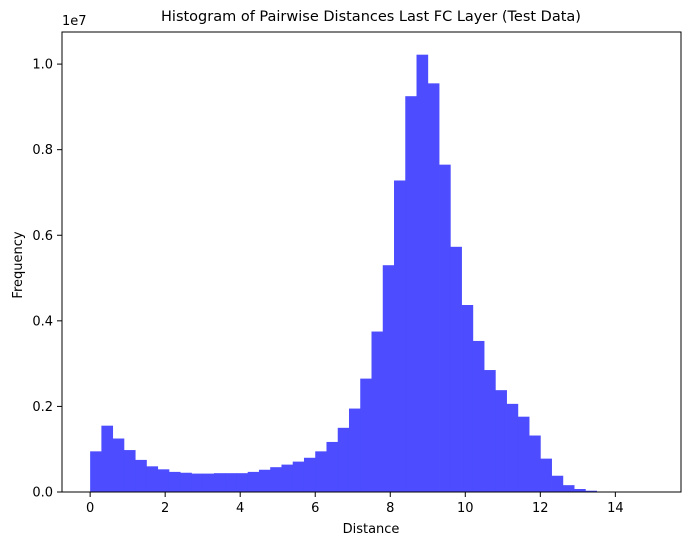 Image resolution: width=691 pixels, height=545 pixels. What do you see at coordinates (315, 508) in the screenshot?
I see `x-tick-label: 6` at bounding box center [315, 508].